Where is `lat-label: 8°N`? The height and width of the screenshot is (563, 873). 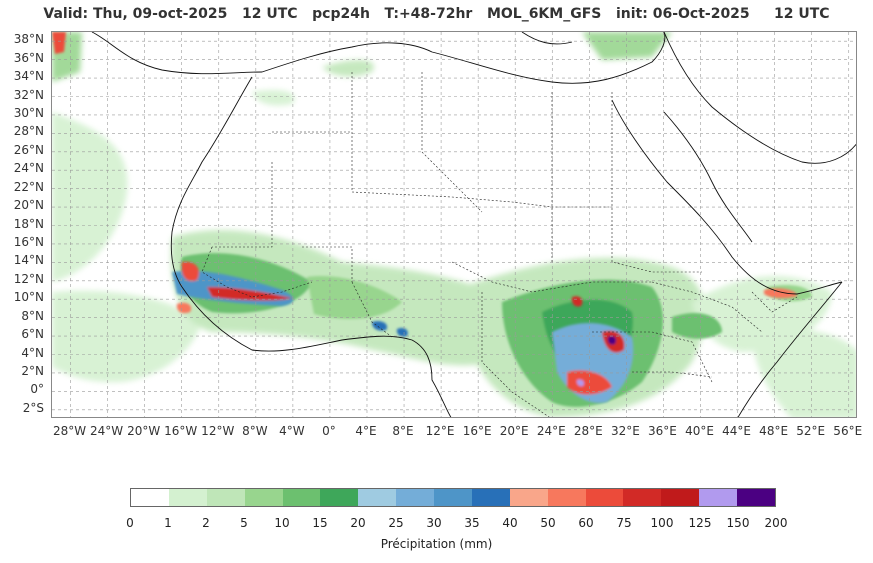
lat-label: 8°N is located at coordinates (32, 315).